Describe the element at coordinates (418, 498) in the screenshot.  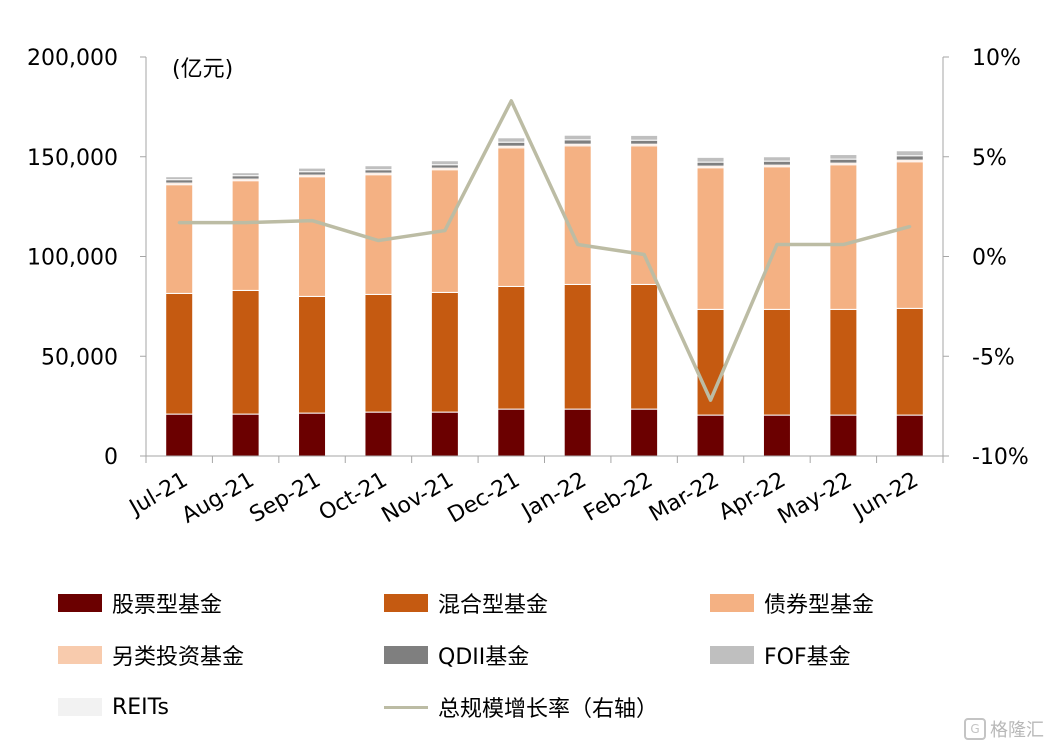
I see `x-tick-label: Nov-21` at that location.